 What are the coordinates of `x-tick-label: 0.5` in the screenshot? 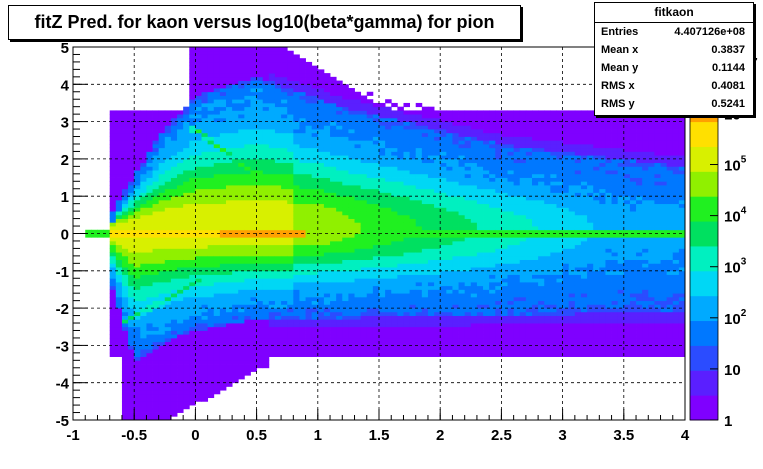 It's located at (256, 435).